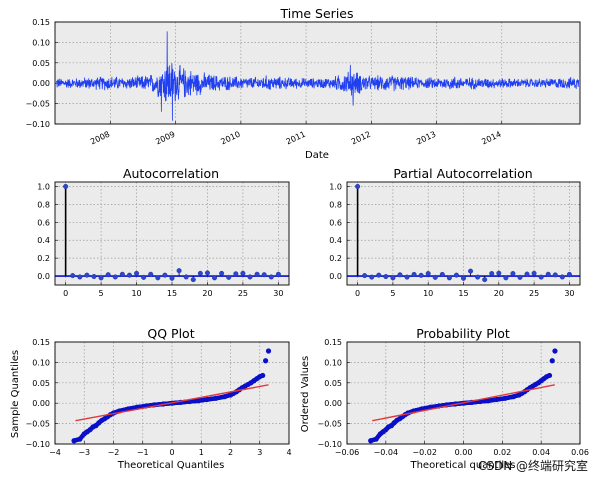 The width and height of the screenshot is (600, 480). Describe the element at coordinates (464, 452) in the screenshot. I see `prob-xtick-label: 0.00` at that location.